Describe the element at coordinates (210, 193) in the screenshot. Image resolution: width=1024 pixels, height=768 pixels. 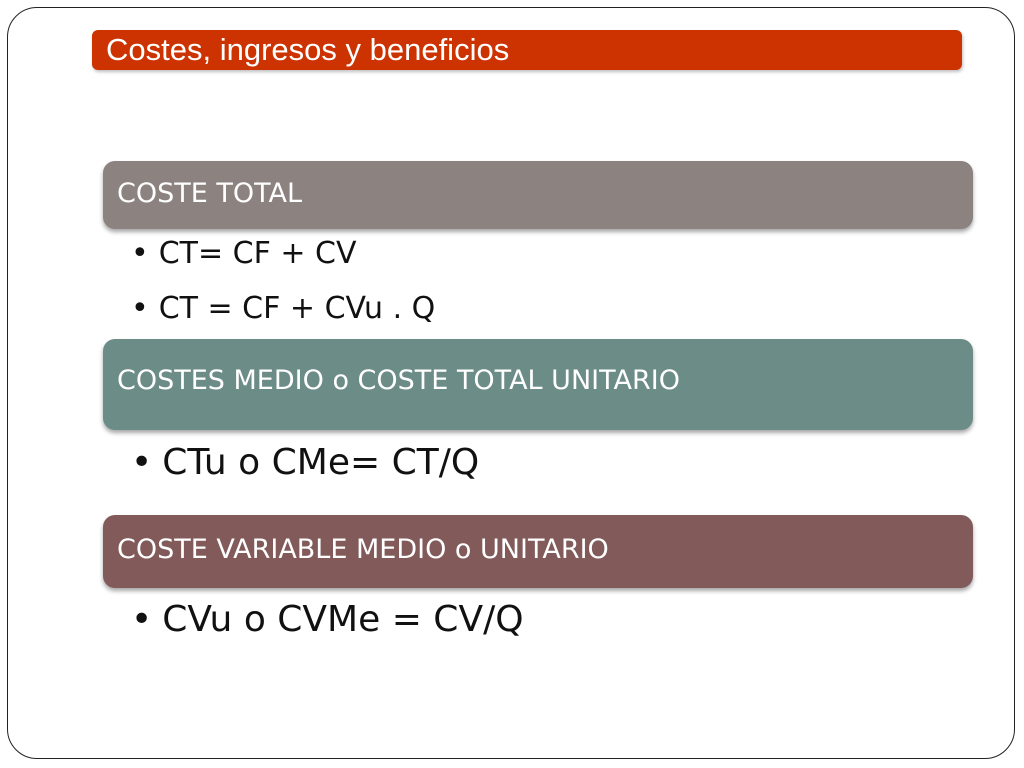
I see `section-header-label: COSTE TOTAL` at that location.